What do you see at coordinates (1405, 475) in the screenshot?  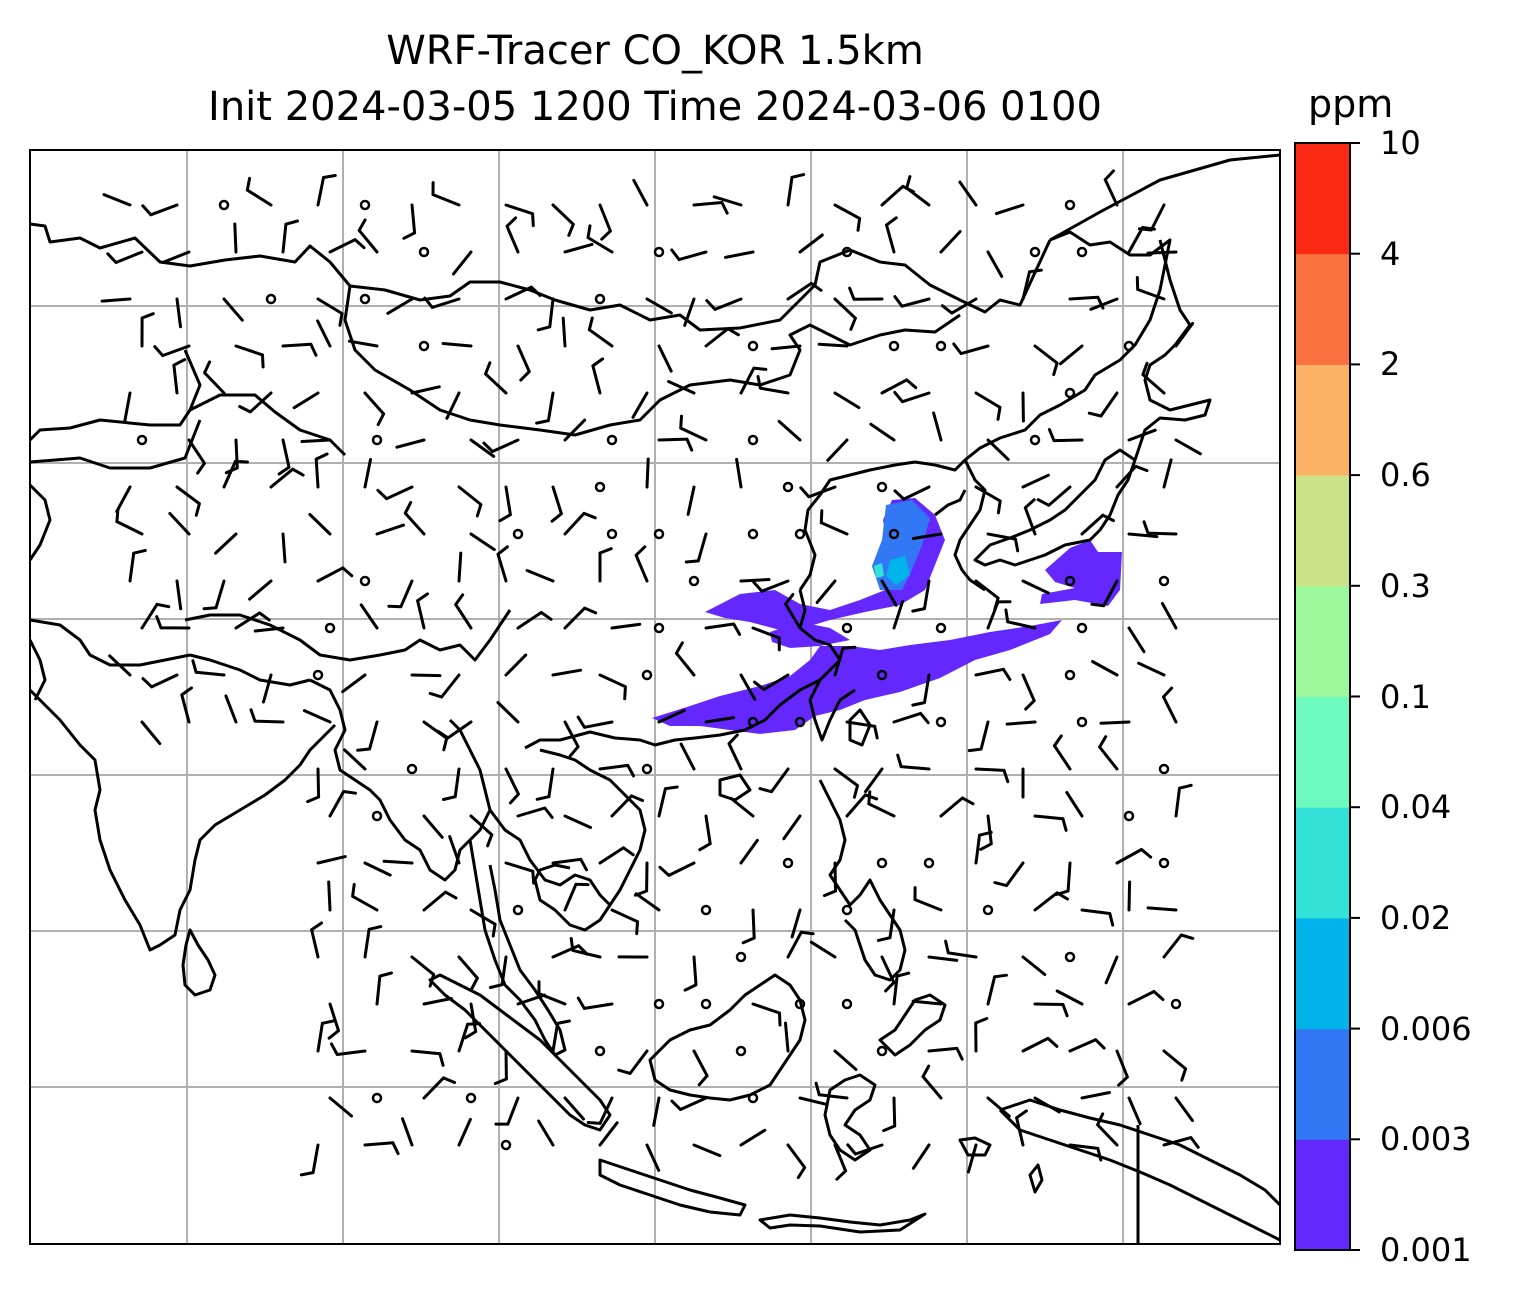 I see `colorbar-tick-label: 0.6` at bounding box center [1405, 475].